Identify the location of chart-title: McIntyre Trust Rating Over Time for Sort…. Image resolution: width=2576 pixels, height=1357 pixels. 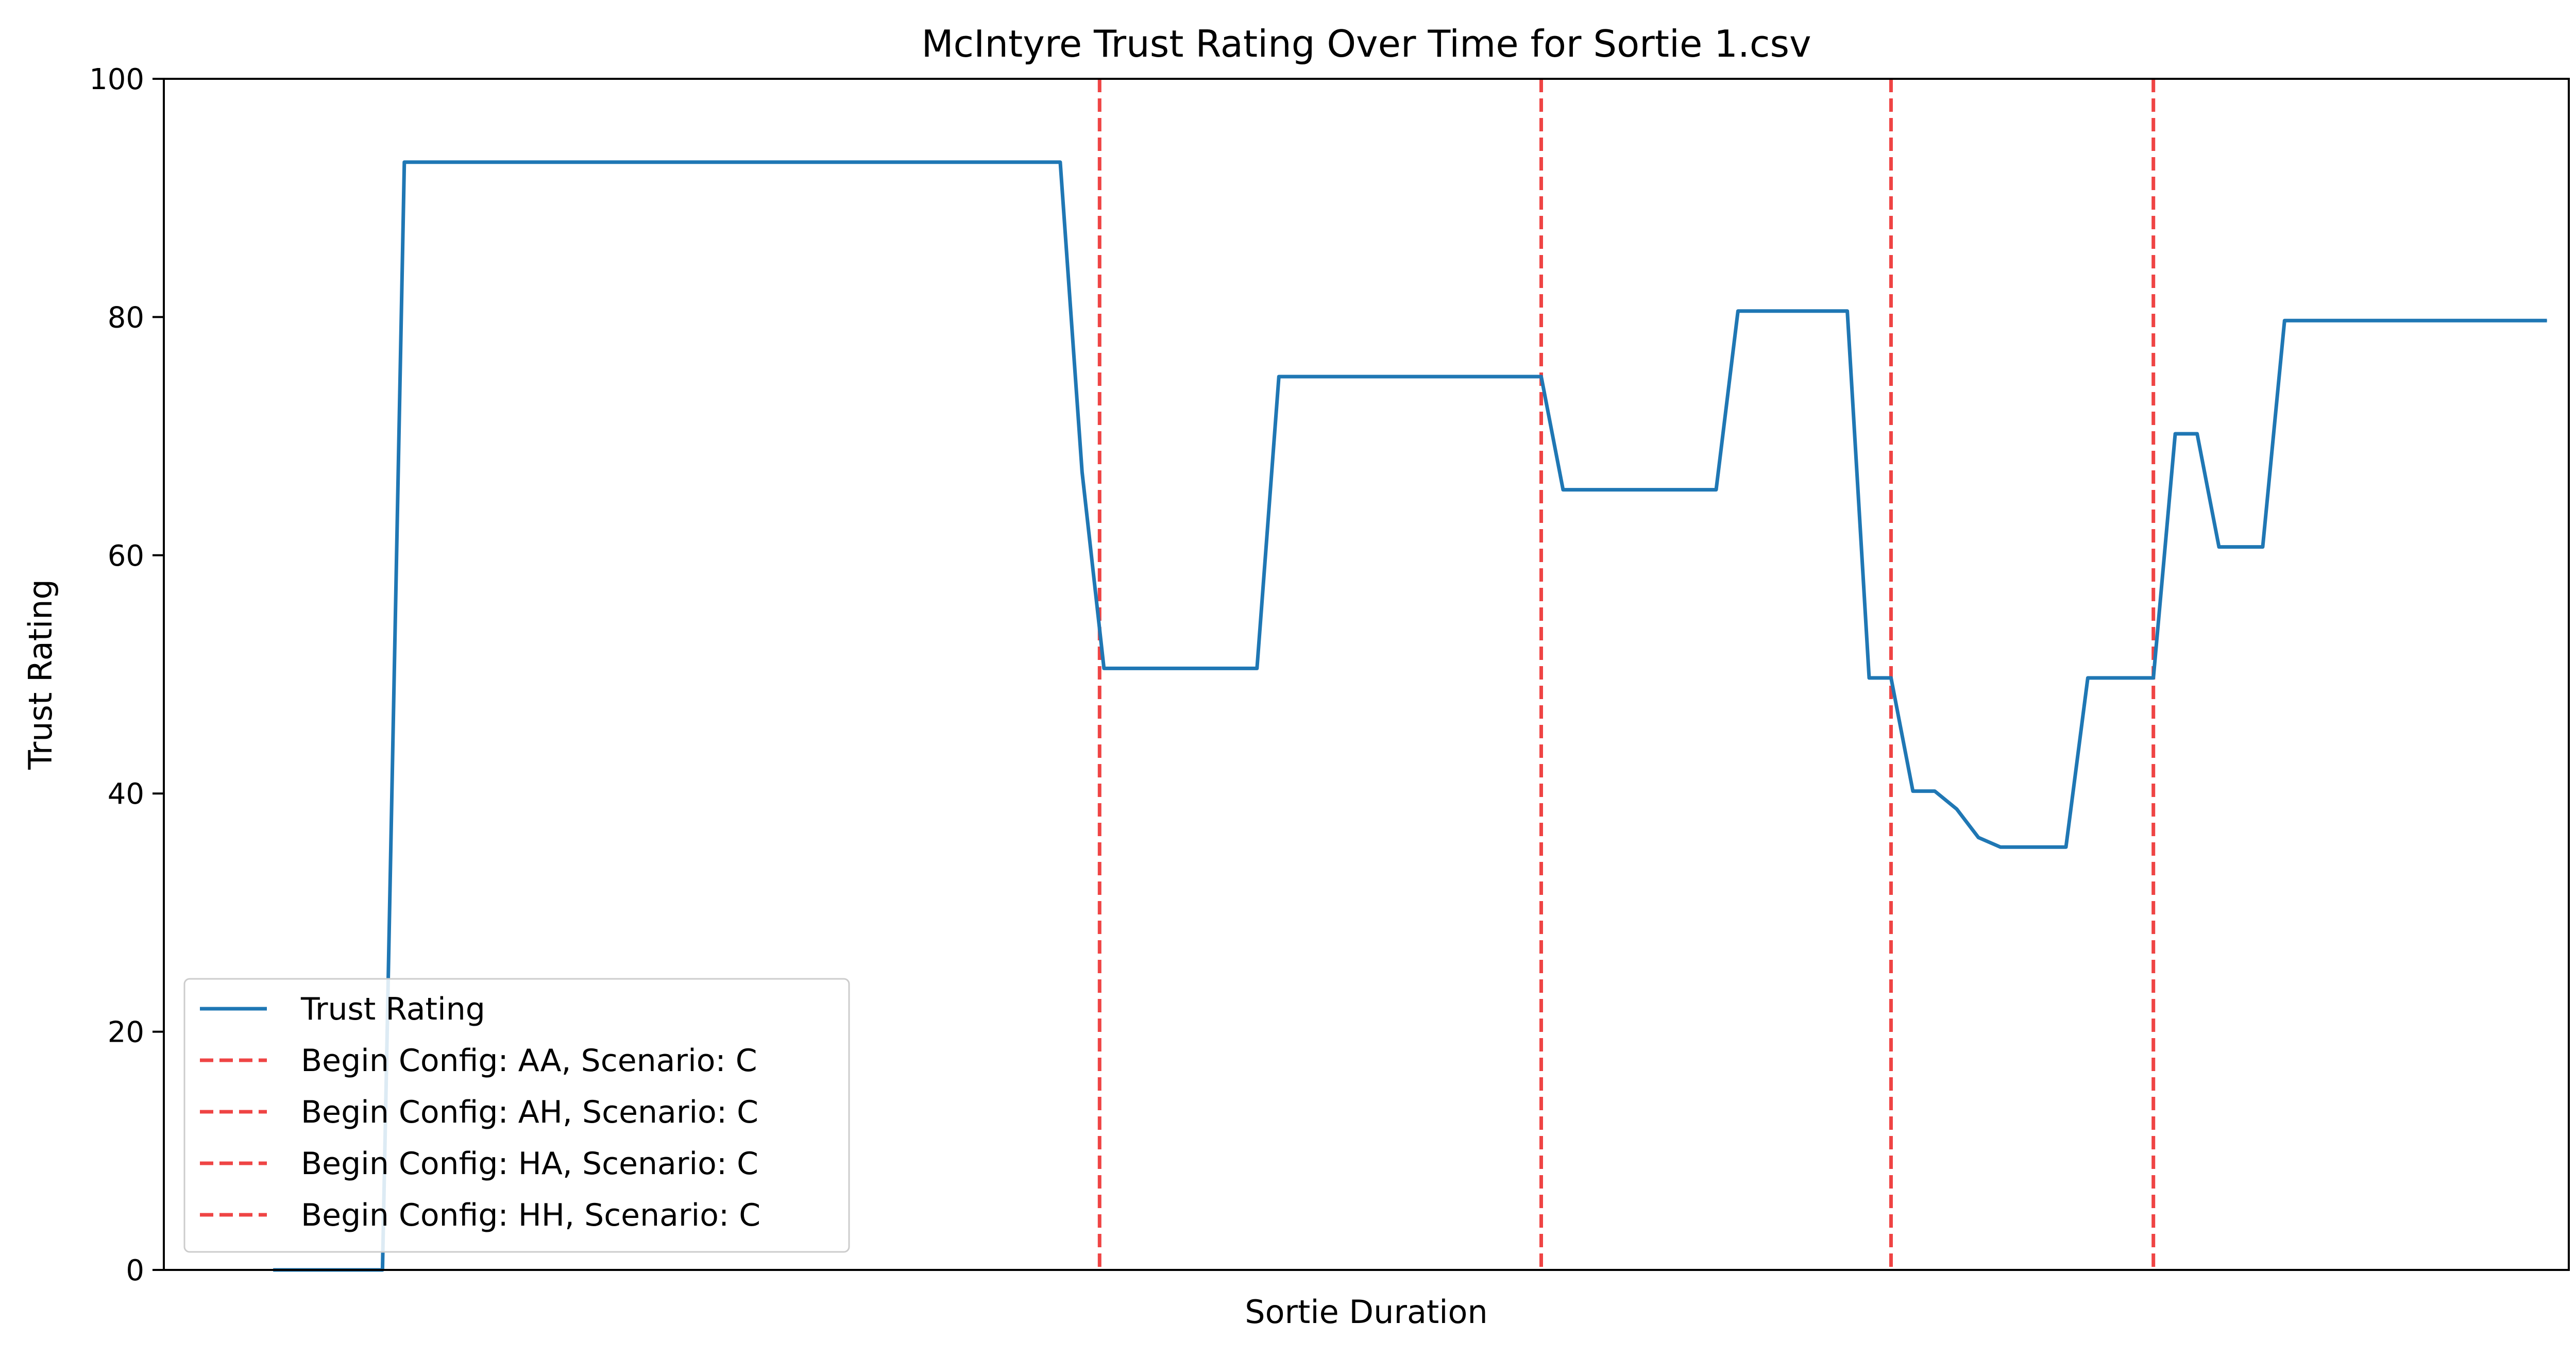
(1366, 43).